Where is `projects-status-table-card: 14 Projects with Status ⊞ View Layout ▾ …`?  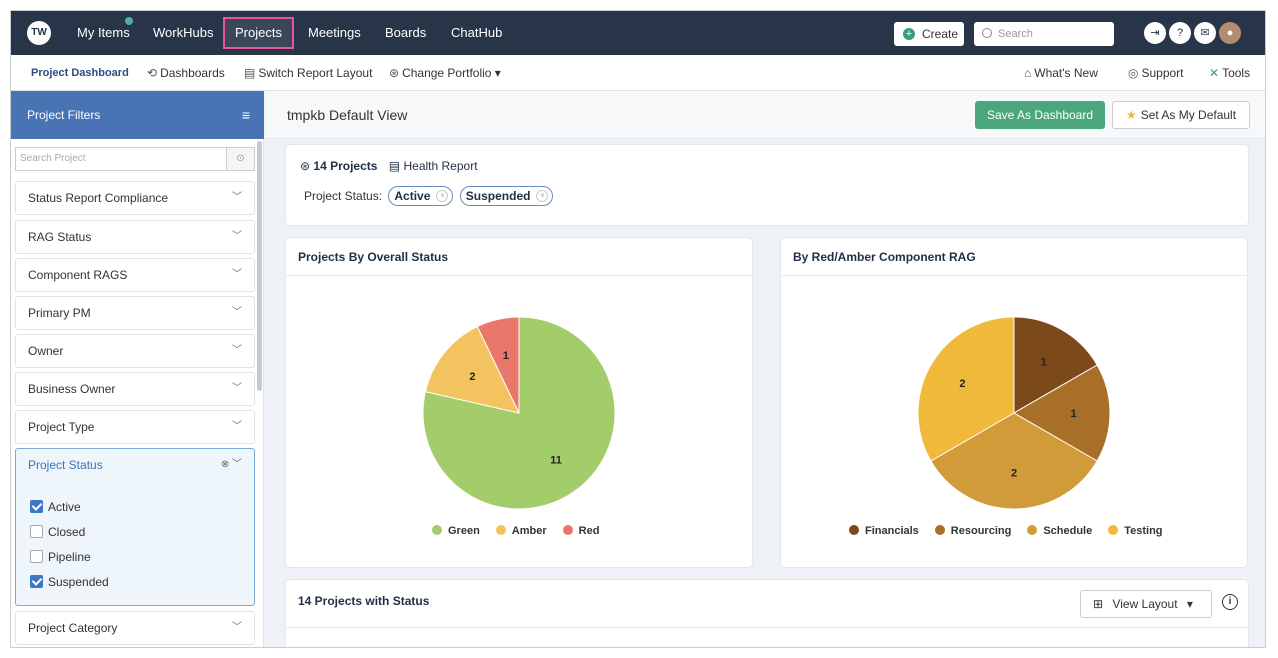 projects-status-table-card: 14 Projects with Status ⊞ View Layout ▾ … is located at coordinates (767, 613).